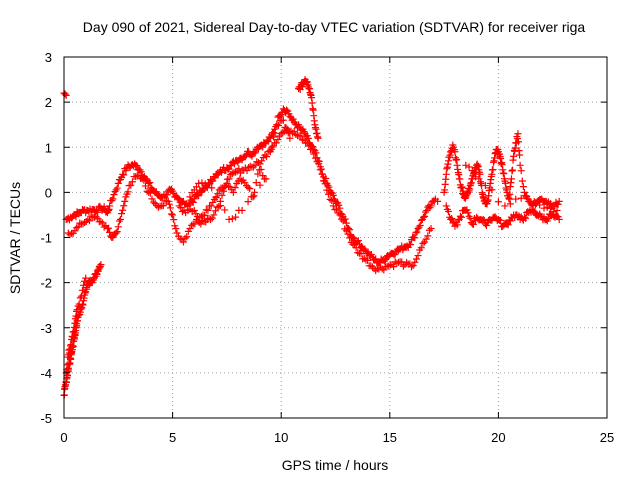 This screenshot has height=480, width=640. What do you see at coordinates (46, 418) in the screenshot?
I see `y-tick-label: -5` at bounding box center [46, 418].